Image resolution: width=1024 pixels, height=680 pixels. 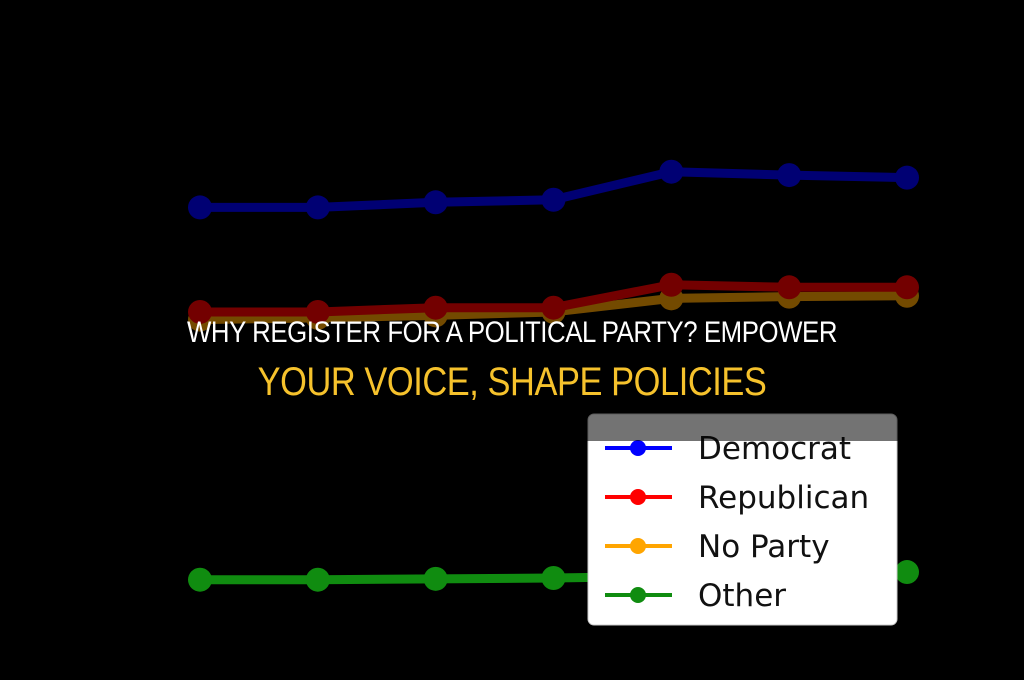 I want to click on legend-label-democrat: Democrat, so click(x=774, y=449).